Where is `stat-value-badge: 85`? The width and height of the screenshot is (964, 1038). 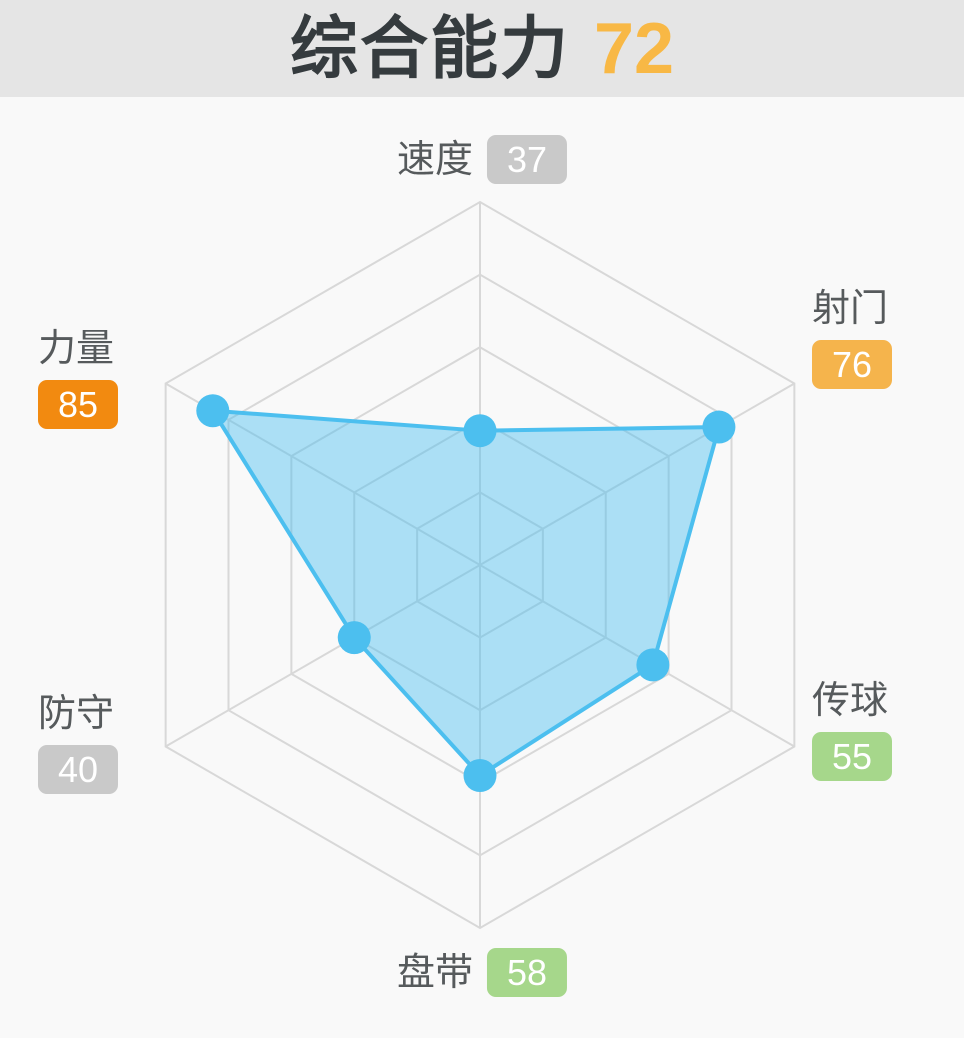 stat-value-badge: 85 is located at coordinates (78, 405).